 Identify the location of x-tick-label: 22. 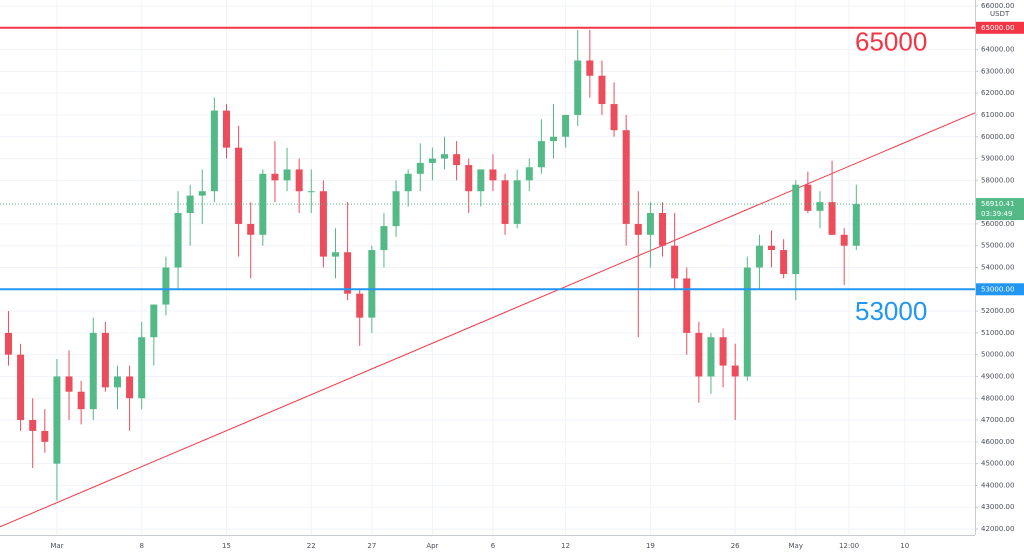
(311, 546).